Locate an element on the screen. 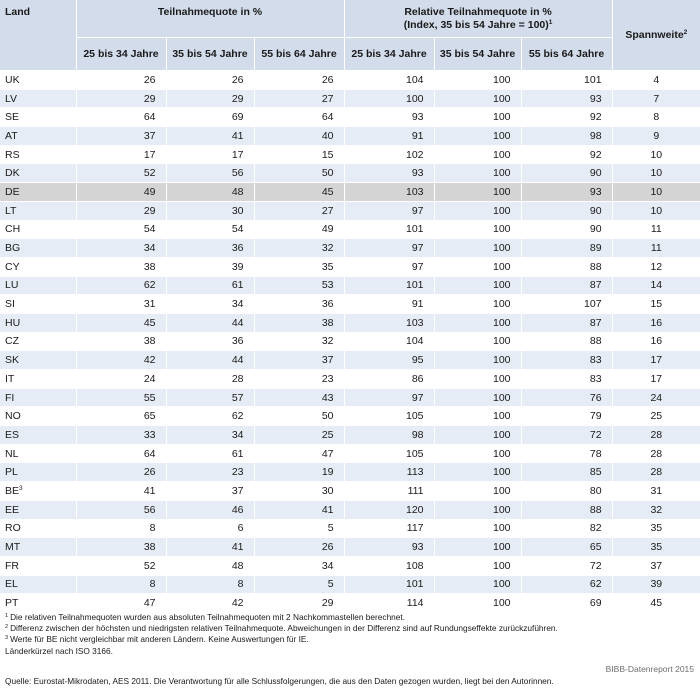 The image size is (700, 689). table-row: FR 52 48 34 108 100 72 37 is located at coordinates (350, 566).